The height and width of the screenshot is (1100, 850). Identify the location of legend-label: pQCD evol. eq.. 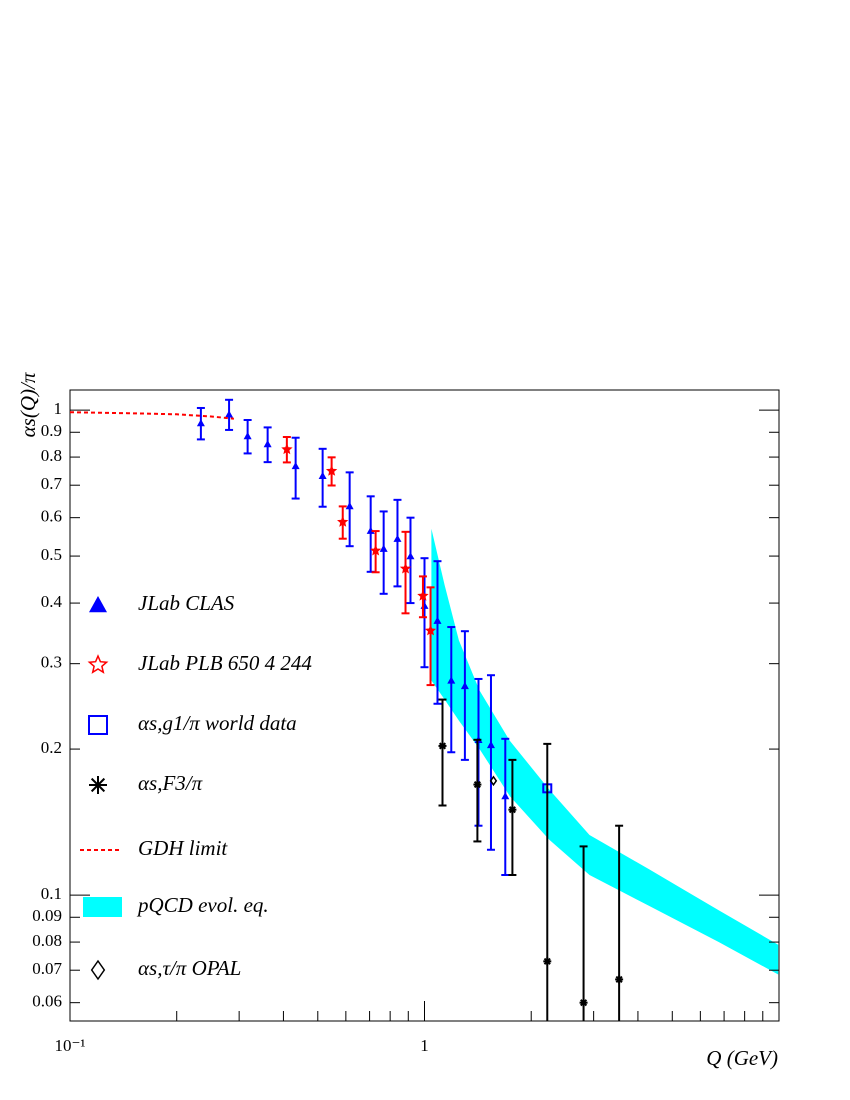
(202, 905).